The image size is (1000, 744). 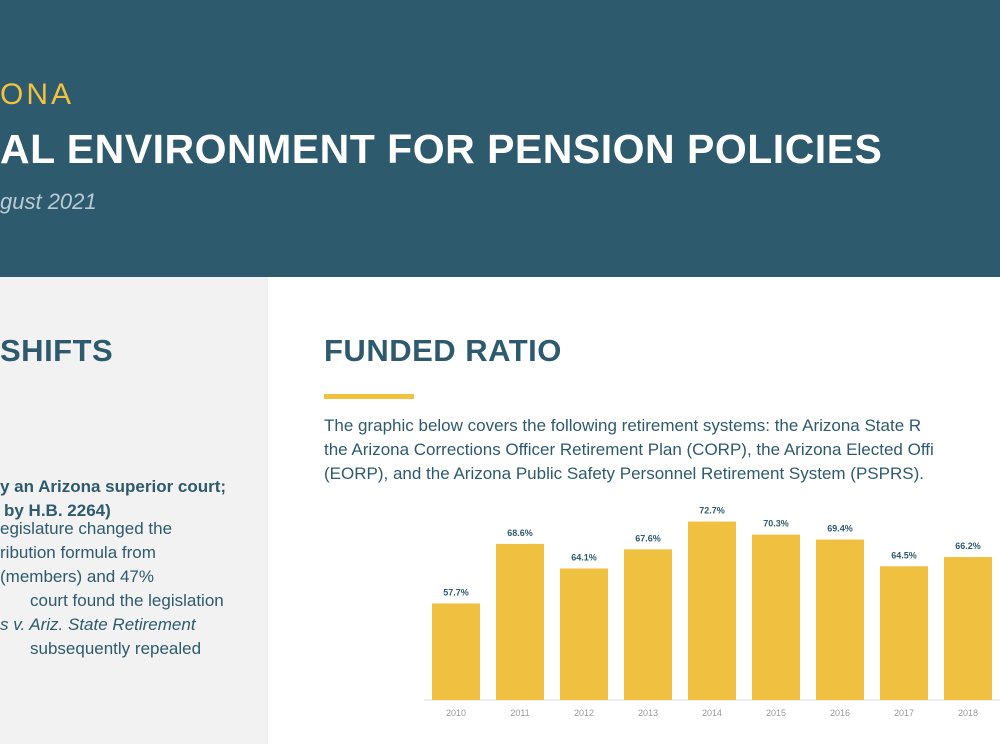 I want to click on heading: FUNDED RATIO, so click(x=443, y=350).